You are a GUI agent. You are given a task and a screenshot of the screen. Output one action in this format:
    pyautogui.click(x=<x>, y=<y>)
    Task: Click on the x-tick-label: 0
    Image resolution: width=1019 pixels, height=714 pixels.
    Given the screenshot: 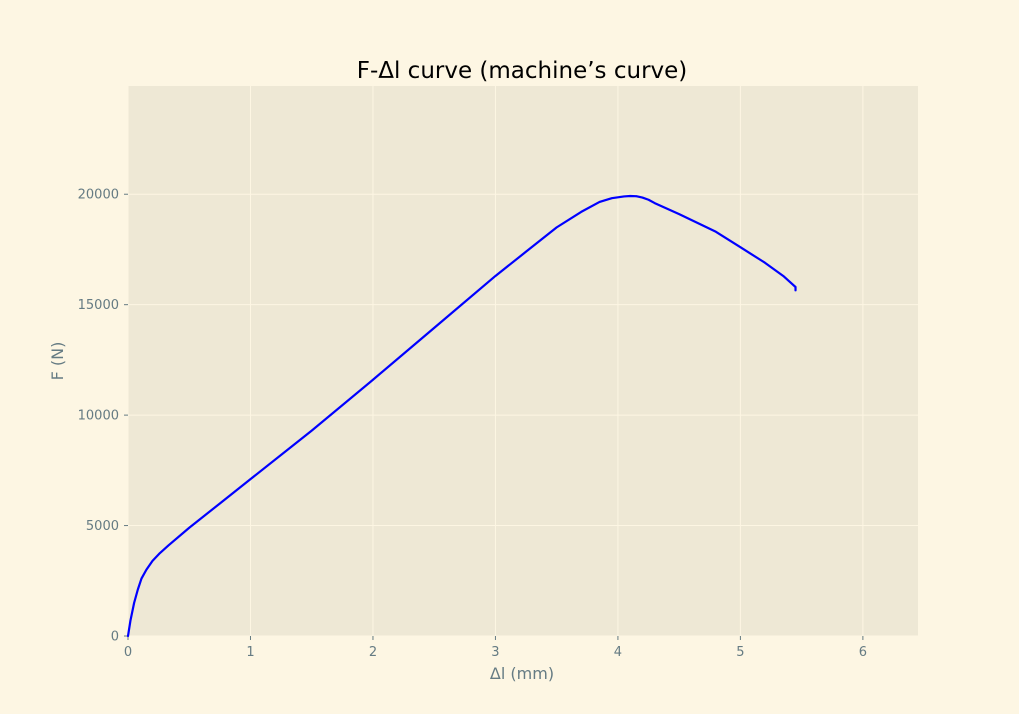 What is the action you would take?
    pyautogui.click(x=128, y=652)
    